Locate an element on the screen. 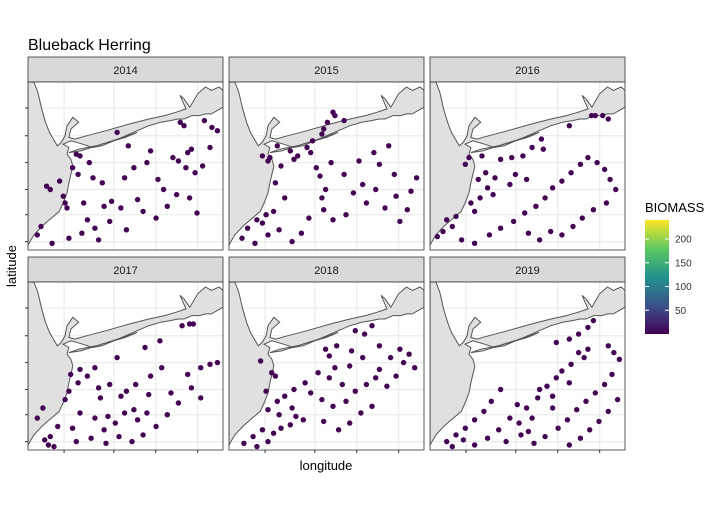  points-2016 is located at coordinates (526, 179).